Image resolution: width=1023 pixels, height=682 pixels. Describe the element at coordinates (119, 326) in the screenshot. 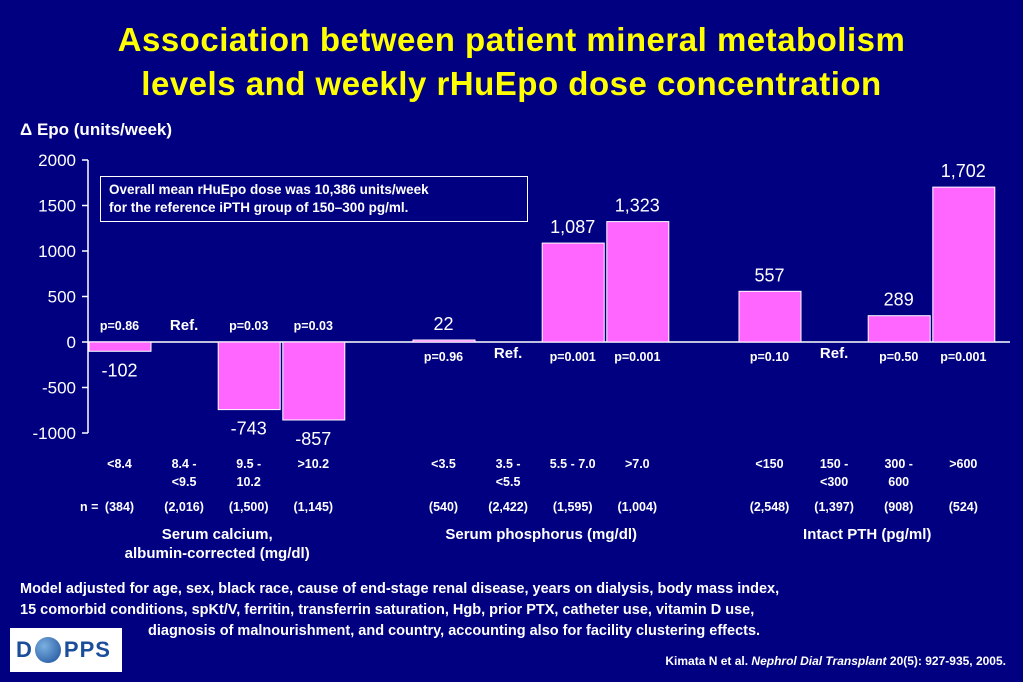

I see `p-value-label: p=0.86` at that location.